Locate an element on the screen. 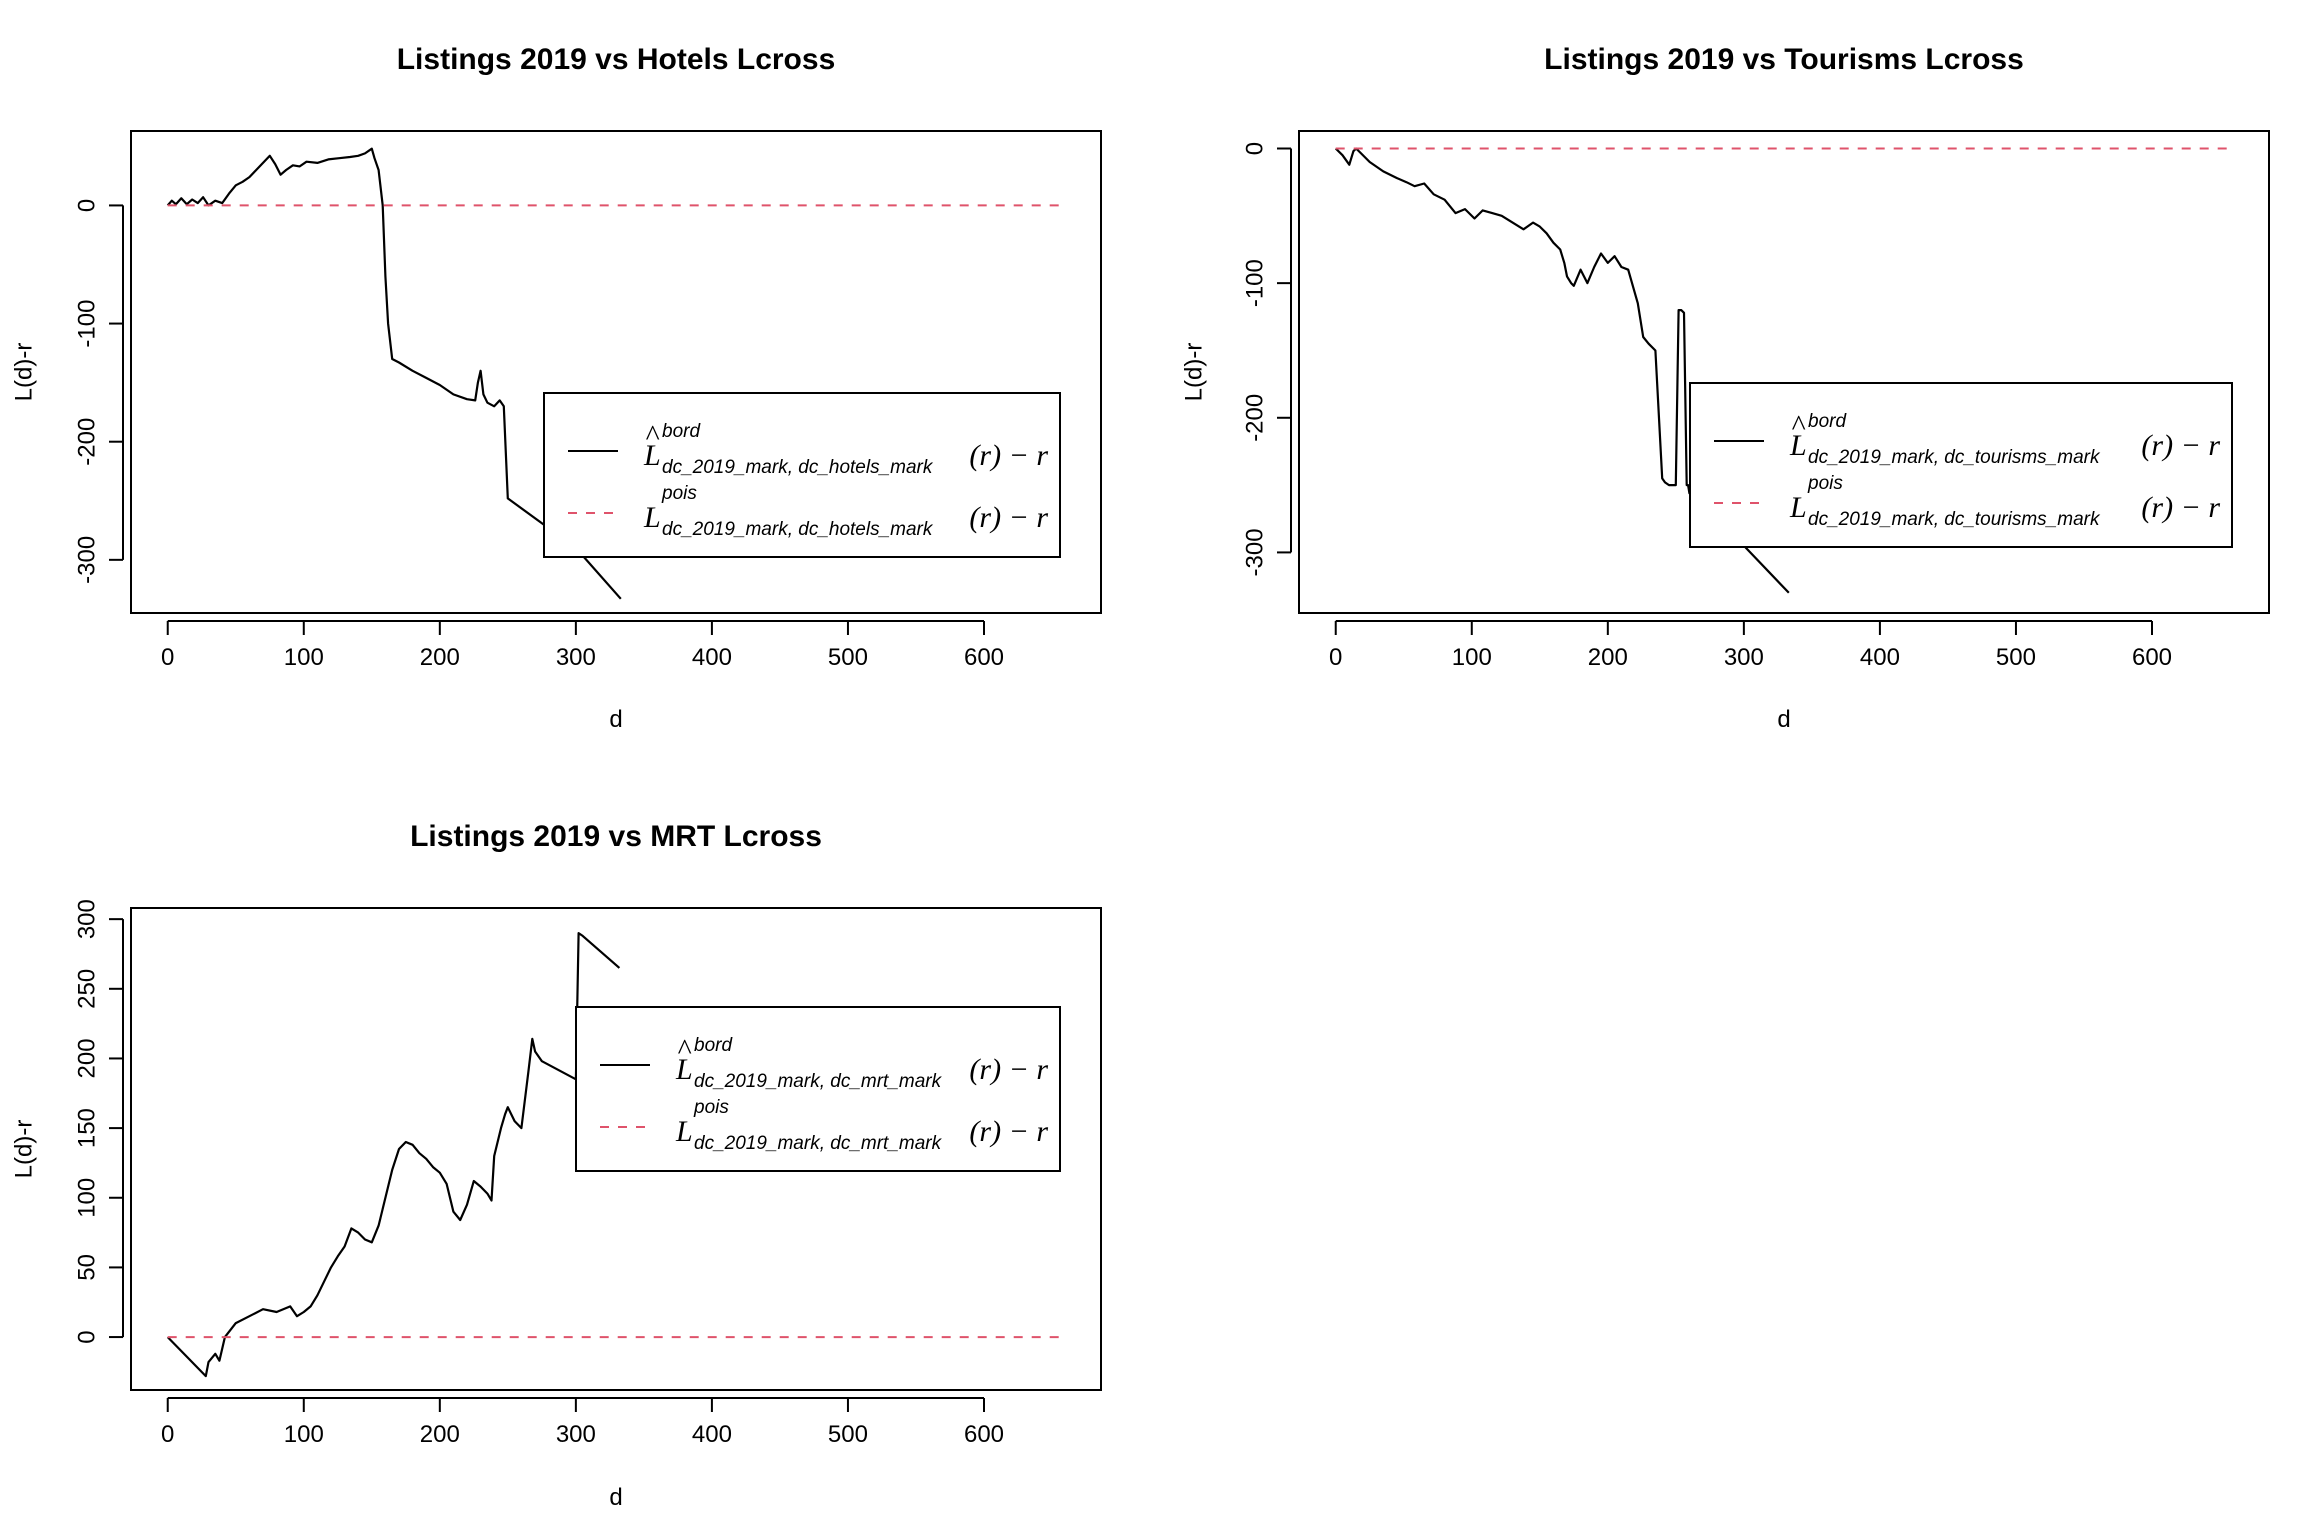  y-tick-label: 150 is located at coordinates (87, 1128).